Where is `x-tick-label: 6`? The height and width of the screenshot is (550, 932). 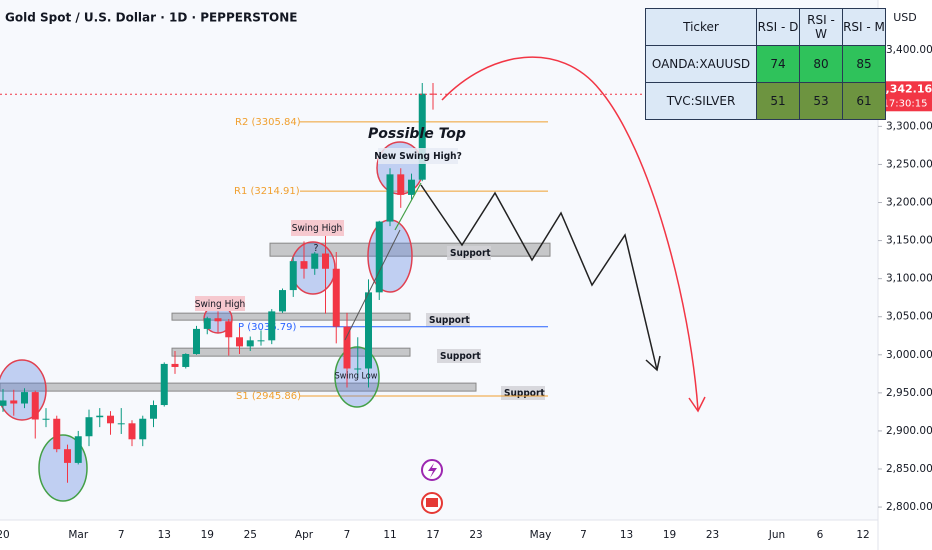
x-tick-label: 6 is located at coordinates (820, 535).